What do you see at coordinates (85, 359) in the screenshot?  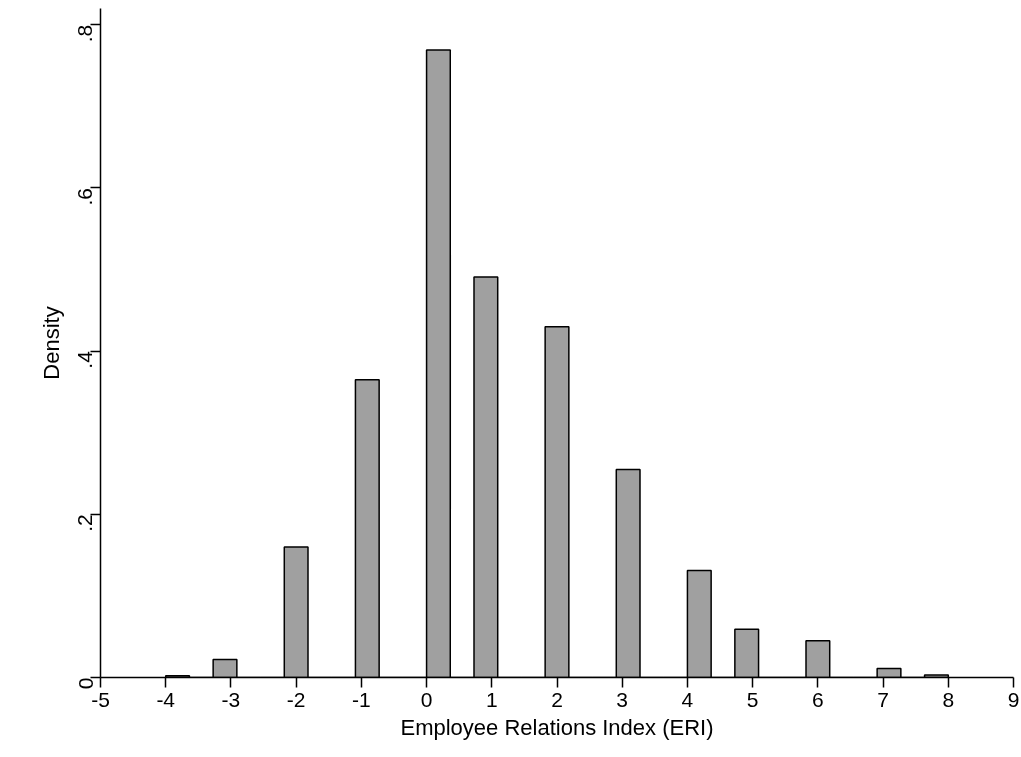 I see `y-tick-label: .4` at bounding box center [85, 359].